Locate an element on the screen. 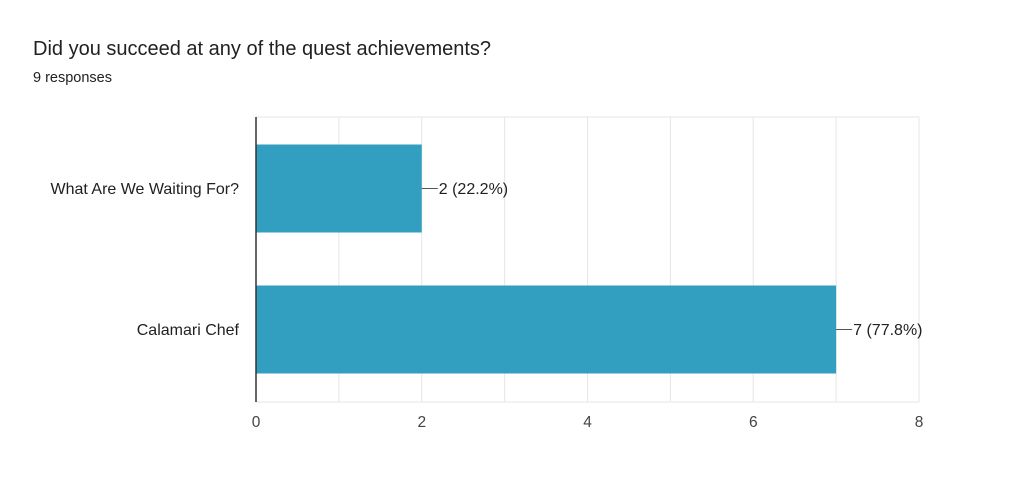 Image resolution: width=1022 pixels, height=486 pixels. data-label-0: 2 (22.2%) is located at coordinates (473, 189).